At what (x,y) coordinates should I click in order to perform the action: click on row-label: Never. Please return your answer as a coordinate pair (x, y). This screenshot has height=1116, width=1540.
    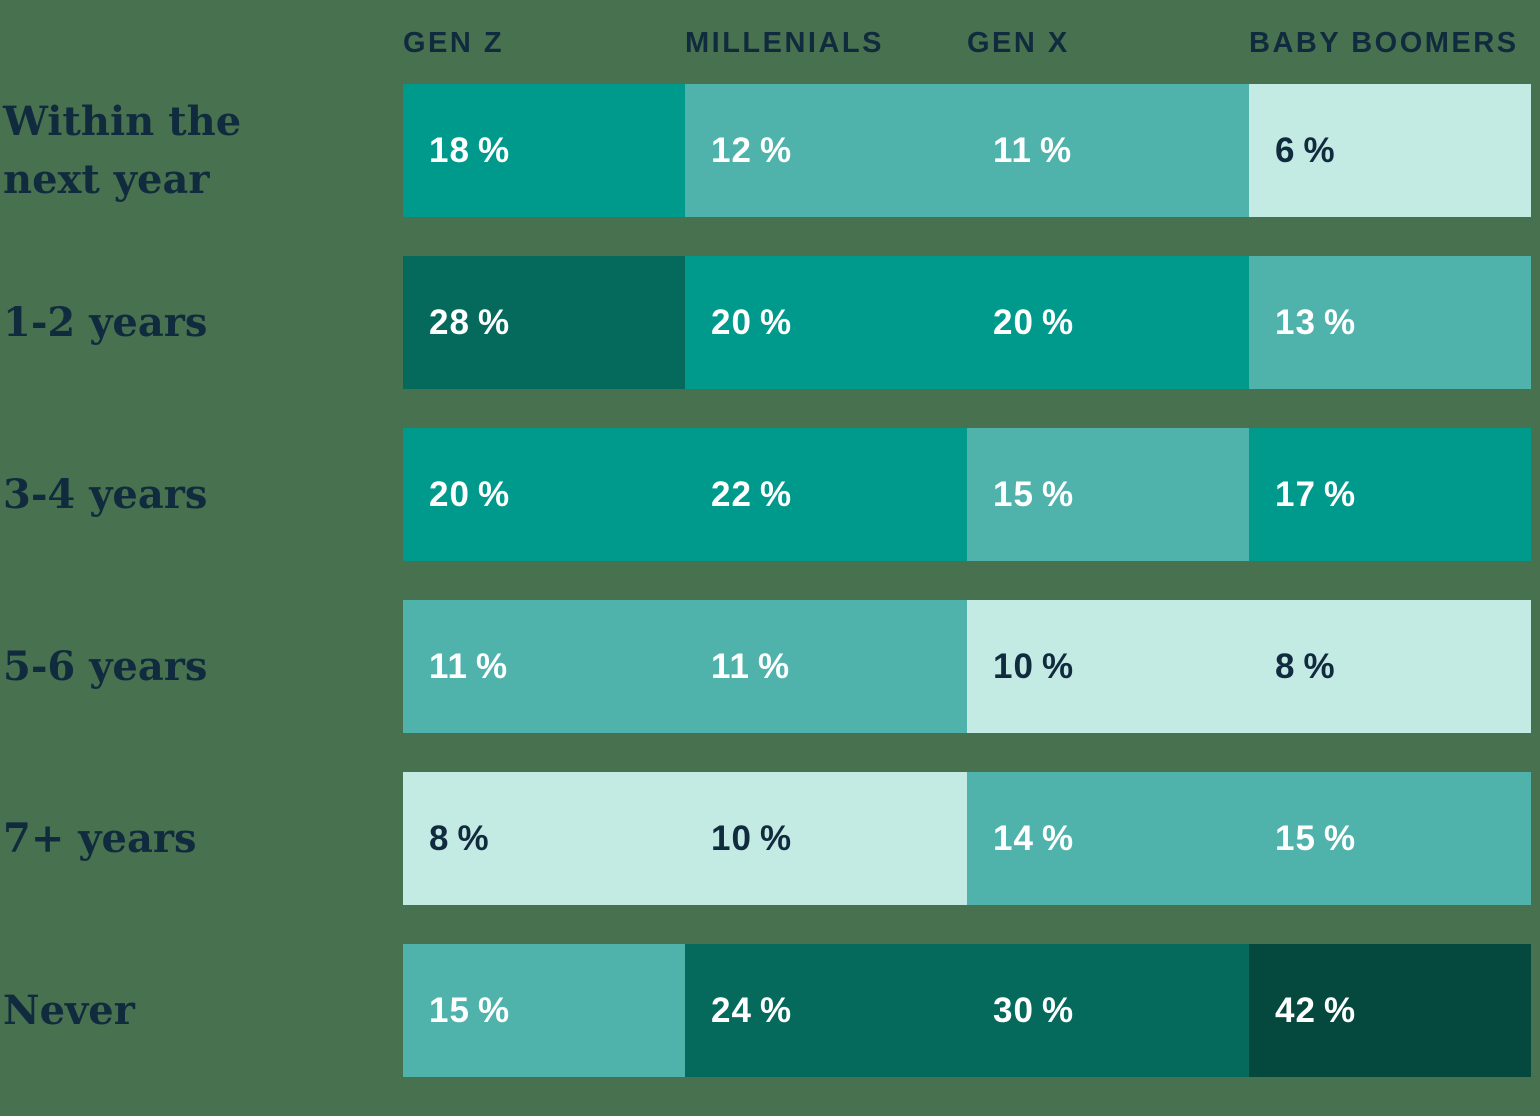
    Looking at the image, I should click on (201, 1010).